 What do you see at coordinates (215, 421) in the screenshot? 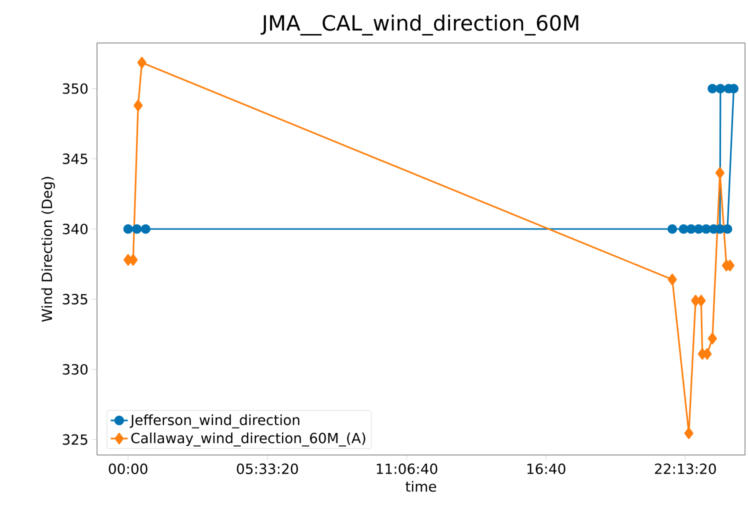
I see `legend-label: Jefferson_wind_direction` at bounding box center [215, 421].